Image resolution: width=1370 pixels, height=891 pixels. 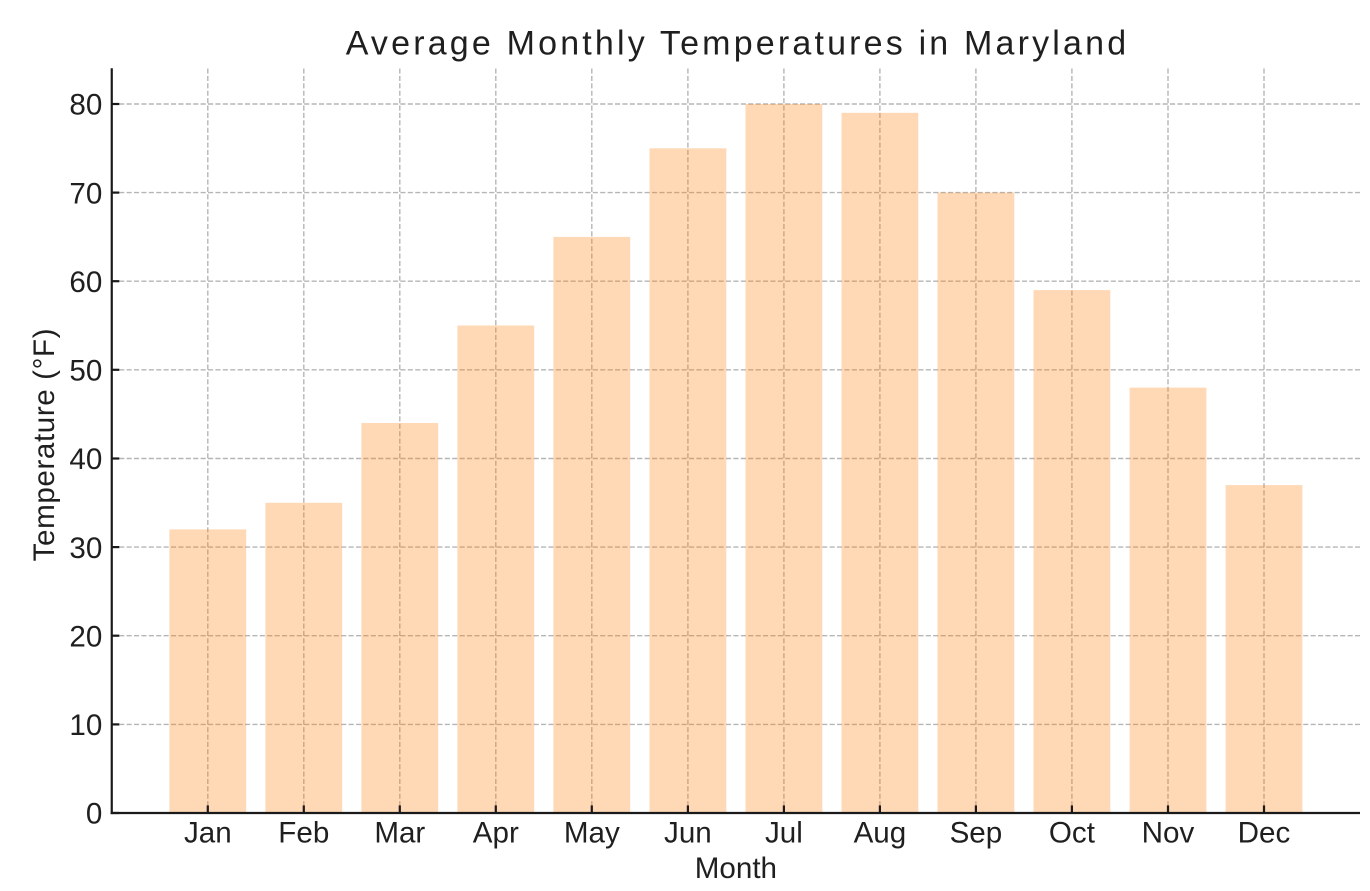 What do you see at coordinates (688, 833) in the screenshot?
I see `svg-text: Jun` at bounding box center [688, 833].